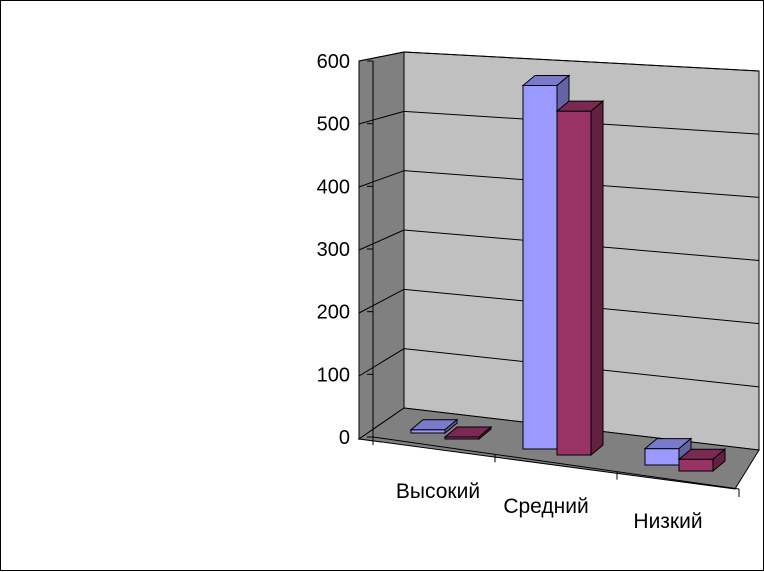  Describe the element at coordinates (667, 521) in the screenshot. I see `category-label: Низкий` at that location.